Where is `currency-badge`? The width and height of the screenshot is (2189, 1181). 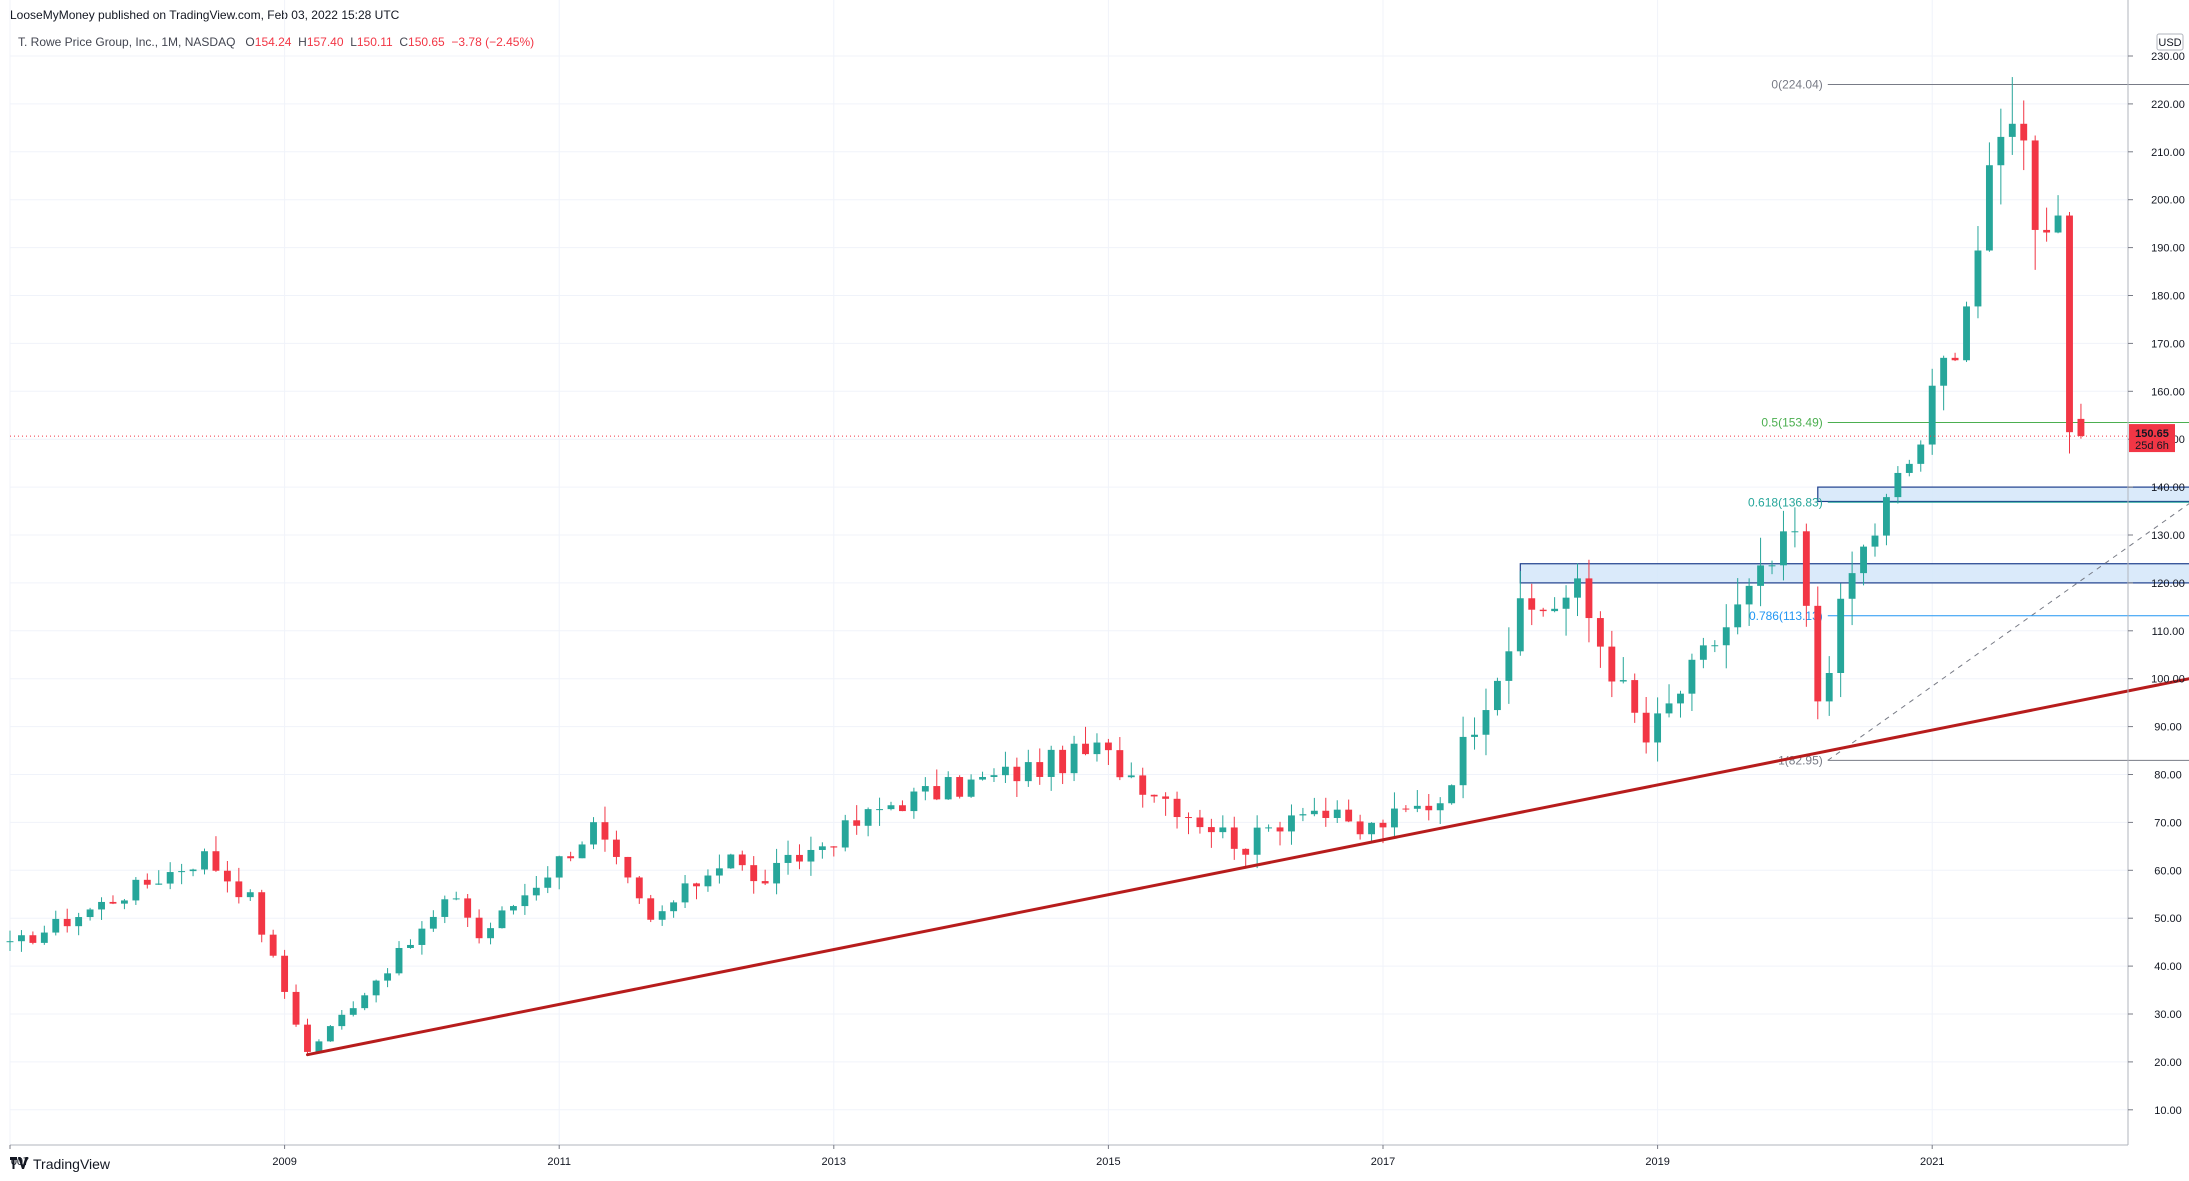
currency-badge is located at coordinates (2170, 42).